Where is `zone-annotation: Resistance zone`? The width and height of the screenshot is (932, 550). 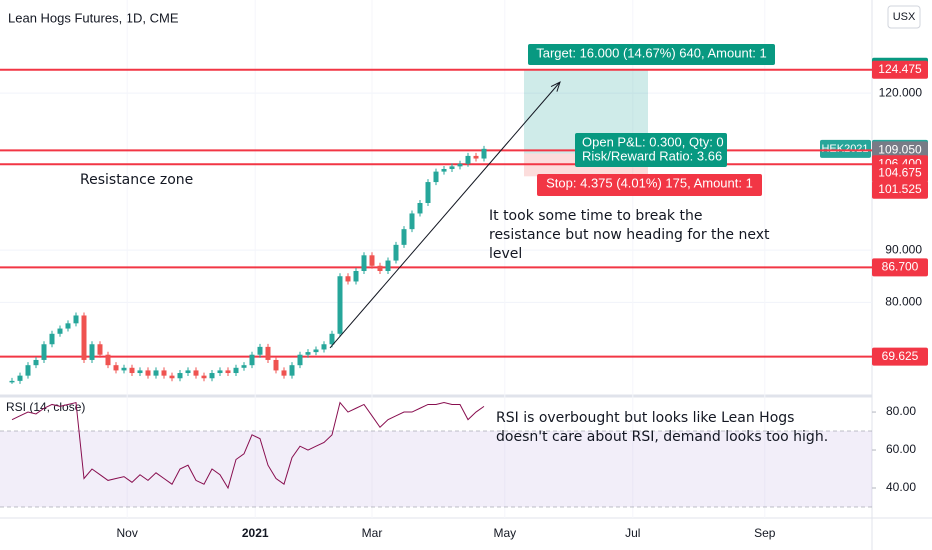 zone-annotation: Resistance zone is located at coordinates (136, 180).